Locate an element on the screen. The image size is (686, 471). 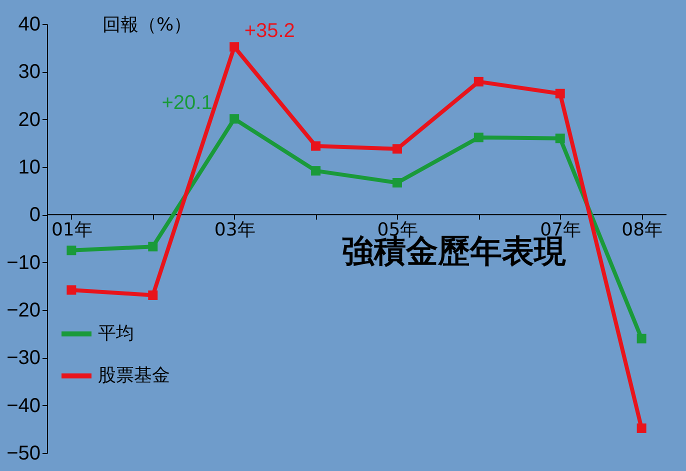
y-tick-label: 10 is located at coordinates (29, 167).